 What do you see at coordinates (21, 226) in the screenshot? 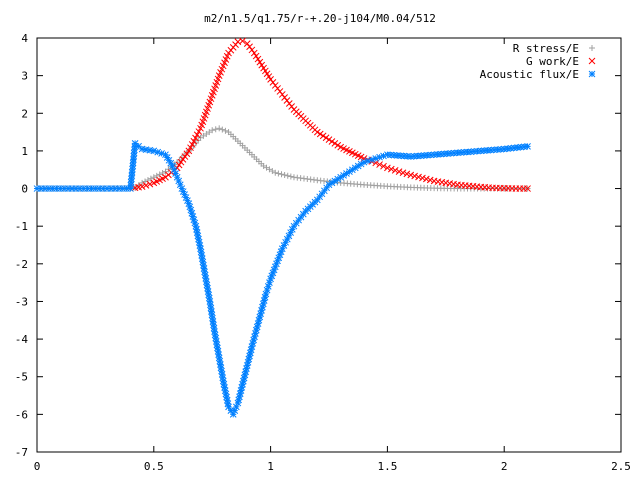
I see `y-tick-label: -1` at bounding box center [21, 226].